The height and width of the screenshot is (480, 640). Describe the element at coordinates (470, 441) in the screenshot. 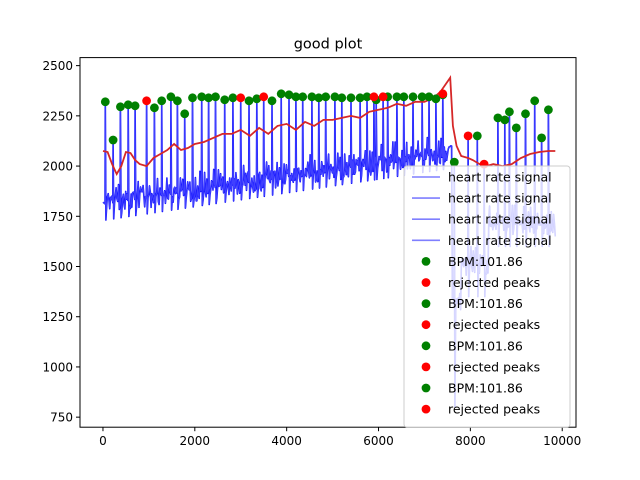

I see `x-tick-label: 8000` at that location.